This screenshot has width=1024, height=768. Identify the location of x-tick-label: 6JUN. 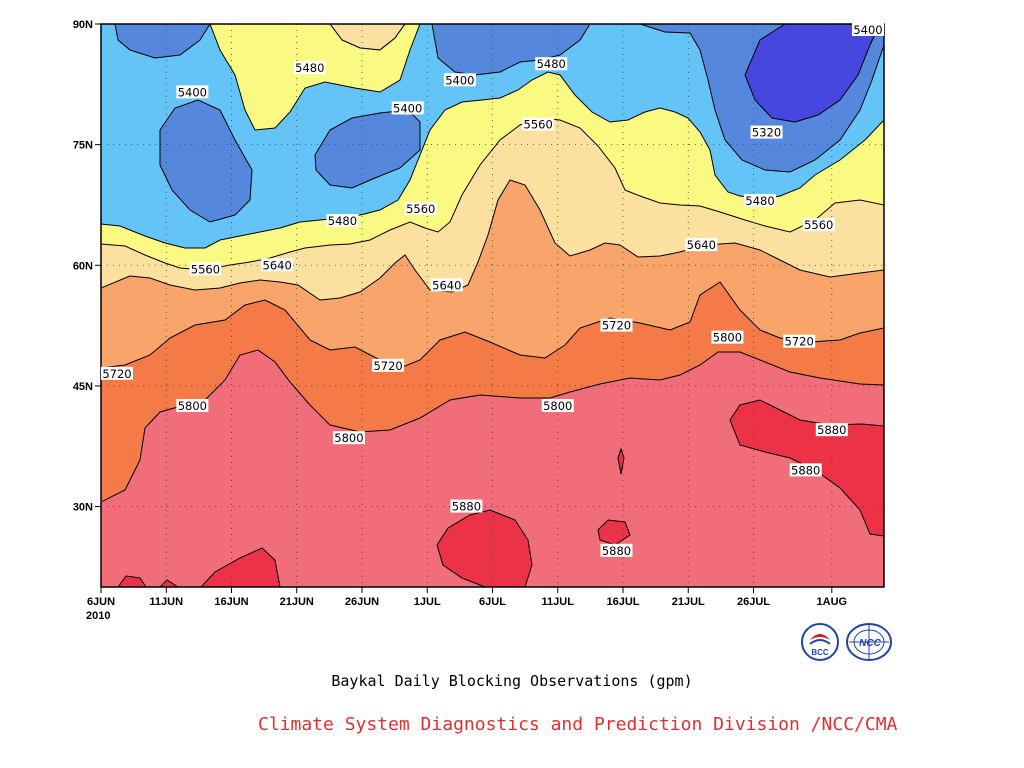
(101, 602).